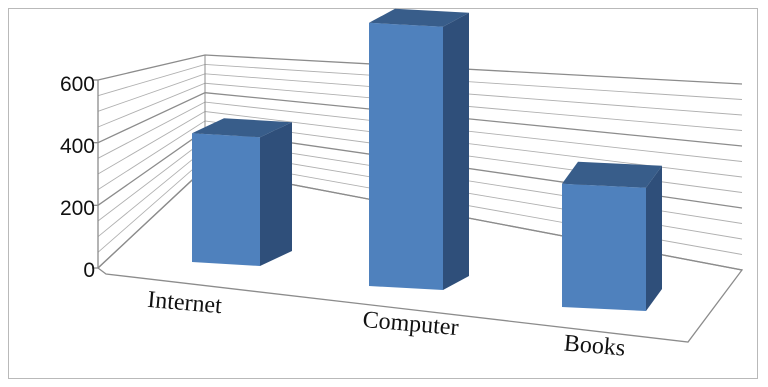 The image size is (768, 387). I want to click on x-category-label: Books, so click(594, 345).